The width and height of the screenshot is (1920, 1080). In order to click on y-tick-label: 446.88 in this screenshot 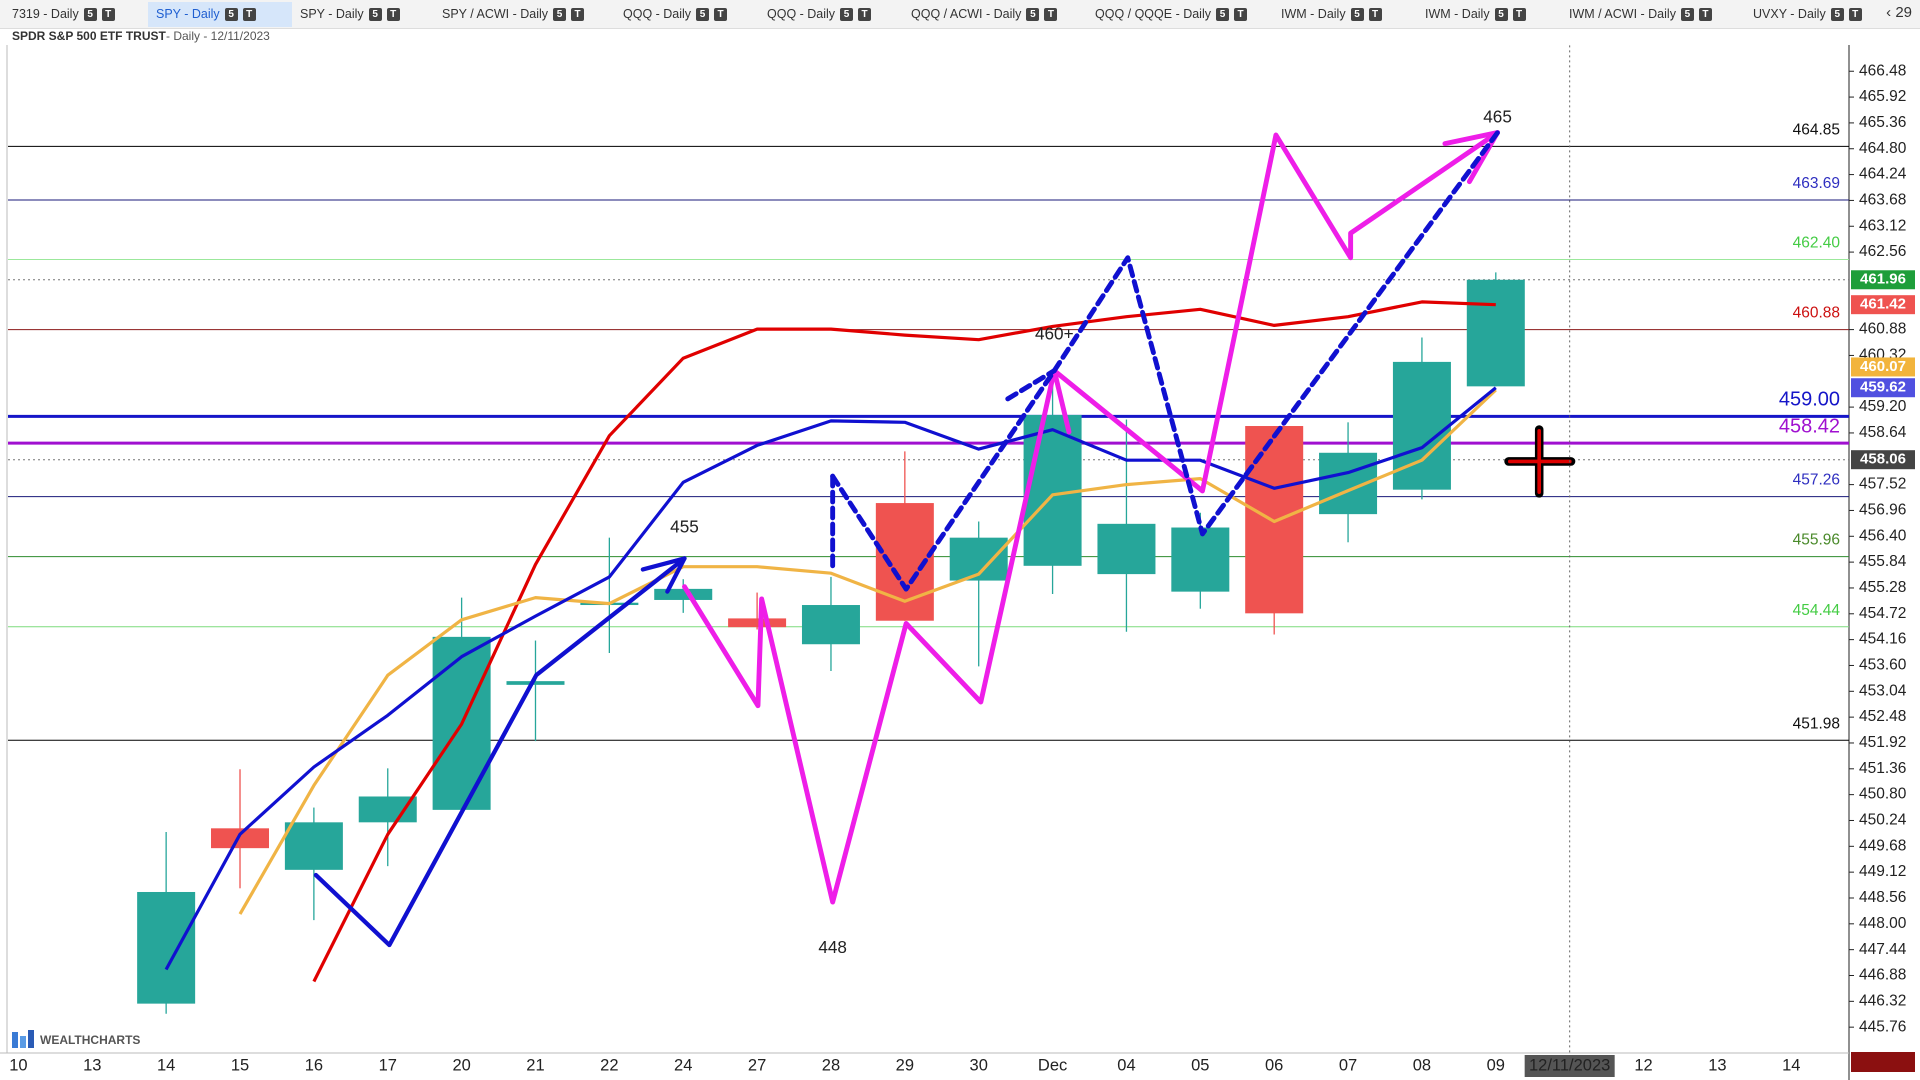, I will do `click(1882, 975)`.